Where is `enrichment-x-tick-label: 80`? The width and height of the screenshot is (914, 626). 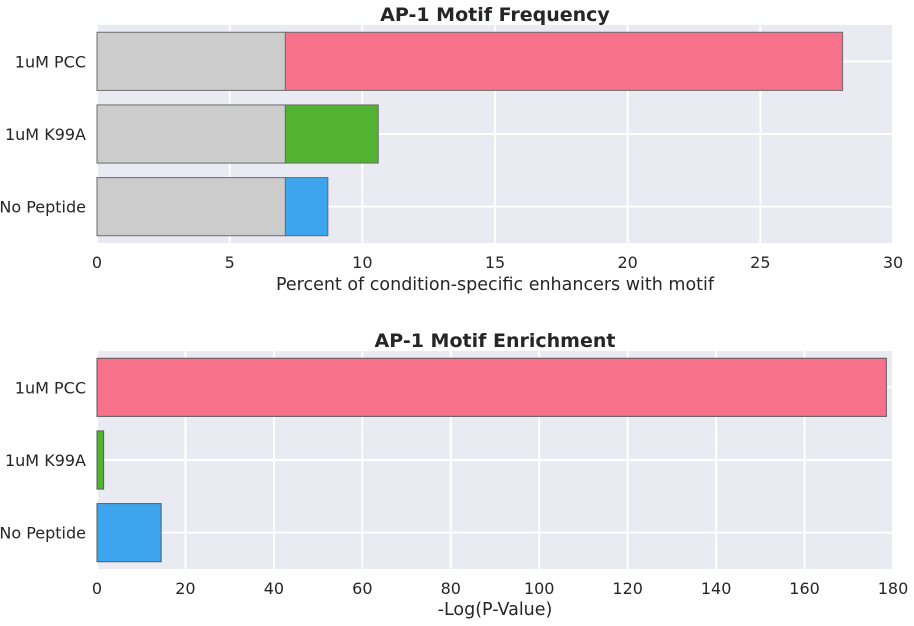 enrichment-x-tick-label: 80 is located at coordinates (451, 588).